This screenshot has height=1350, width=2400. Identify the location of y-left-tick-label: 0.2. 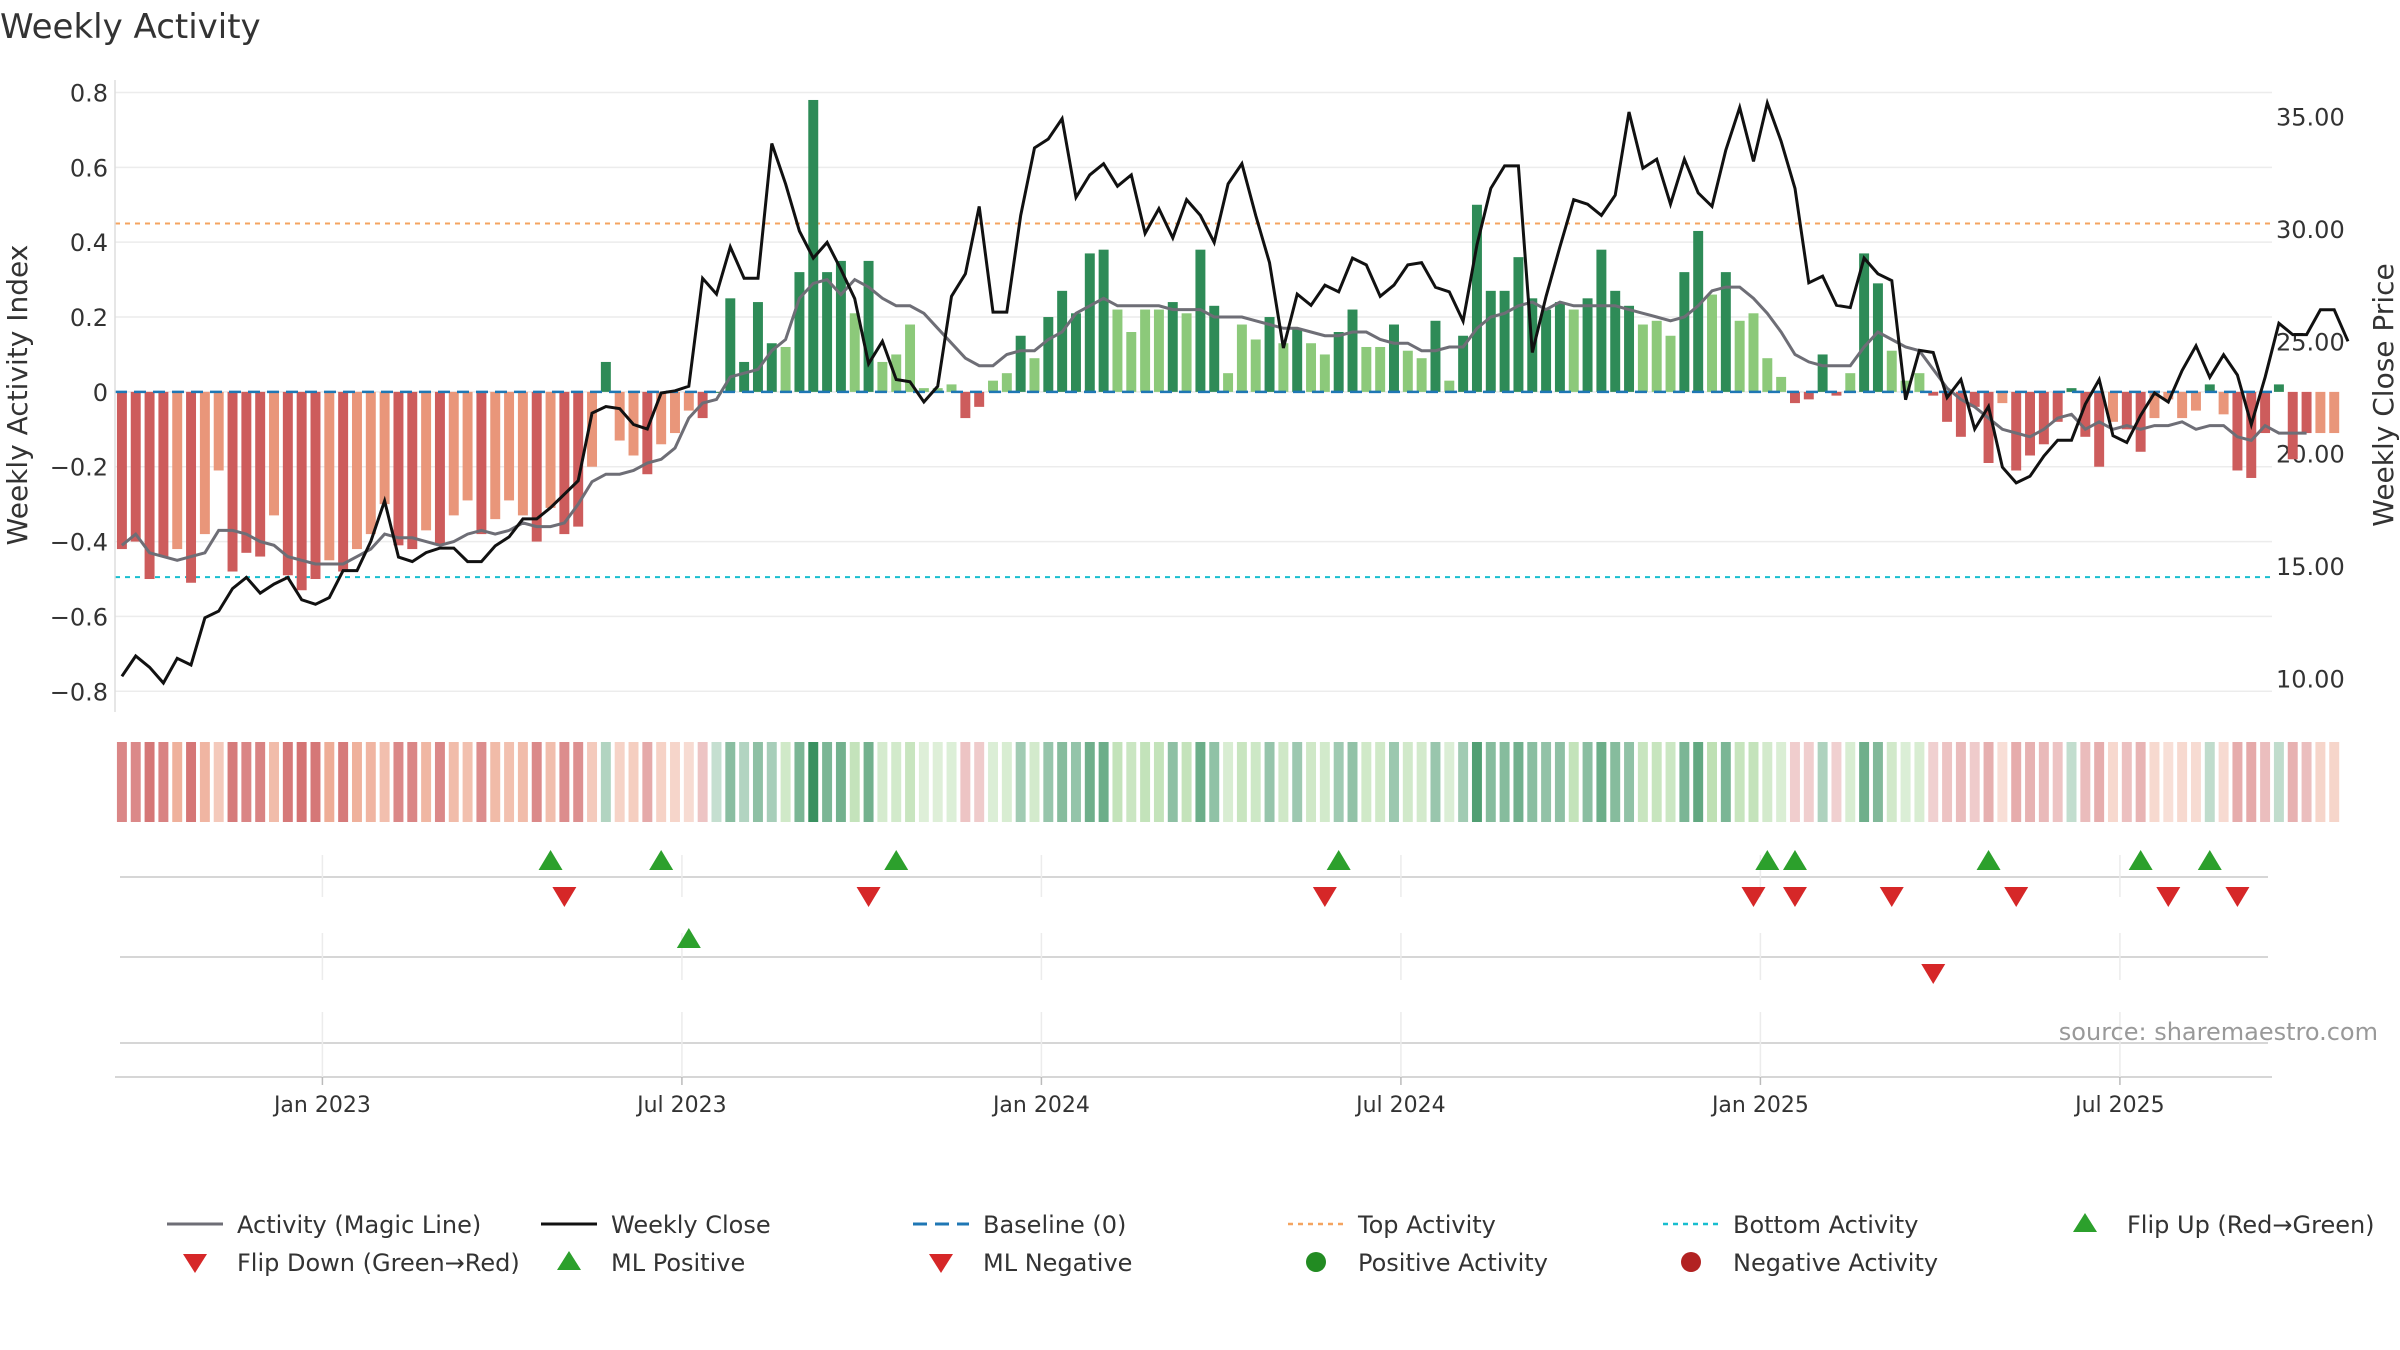
(89, 318).